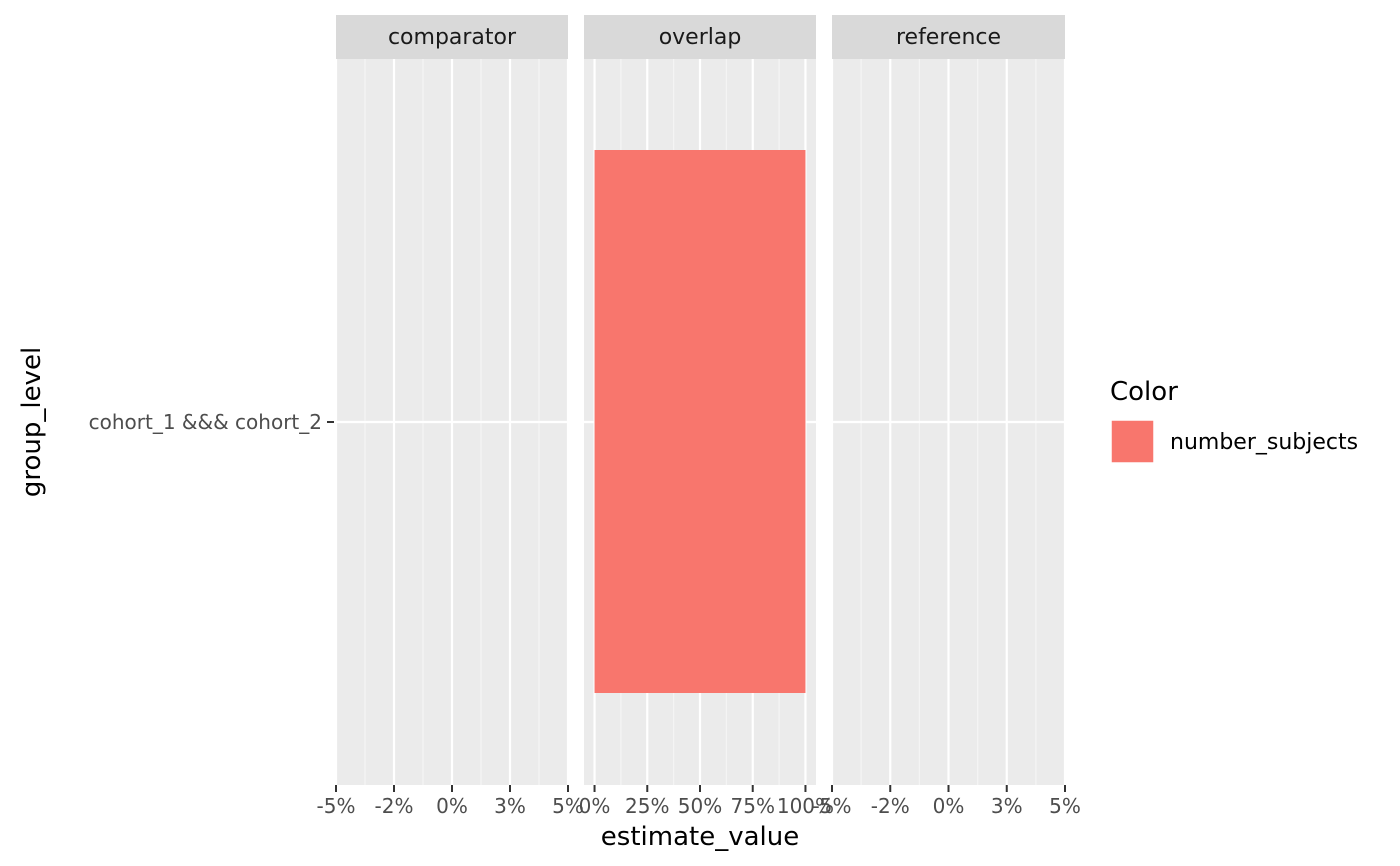  I want to click on bar-overlap, so click(700, 421).